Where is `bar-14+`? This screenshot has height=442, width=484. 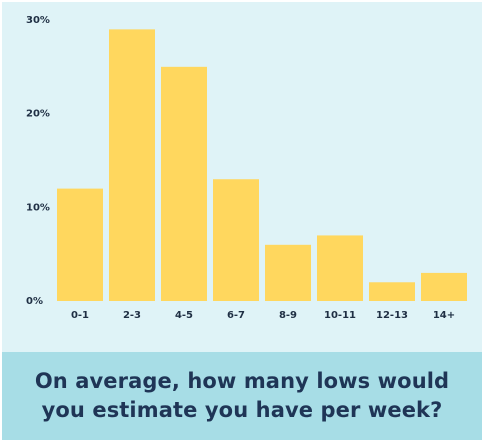
bar-14+ is located at coordinates (444, 286).